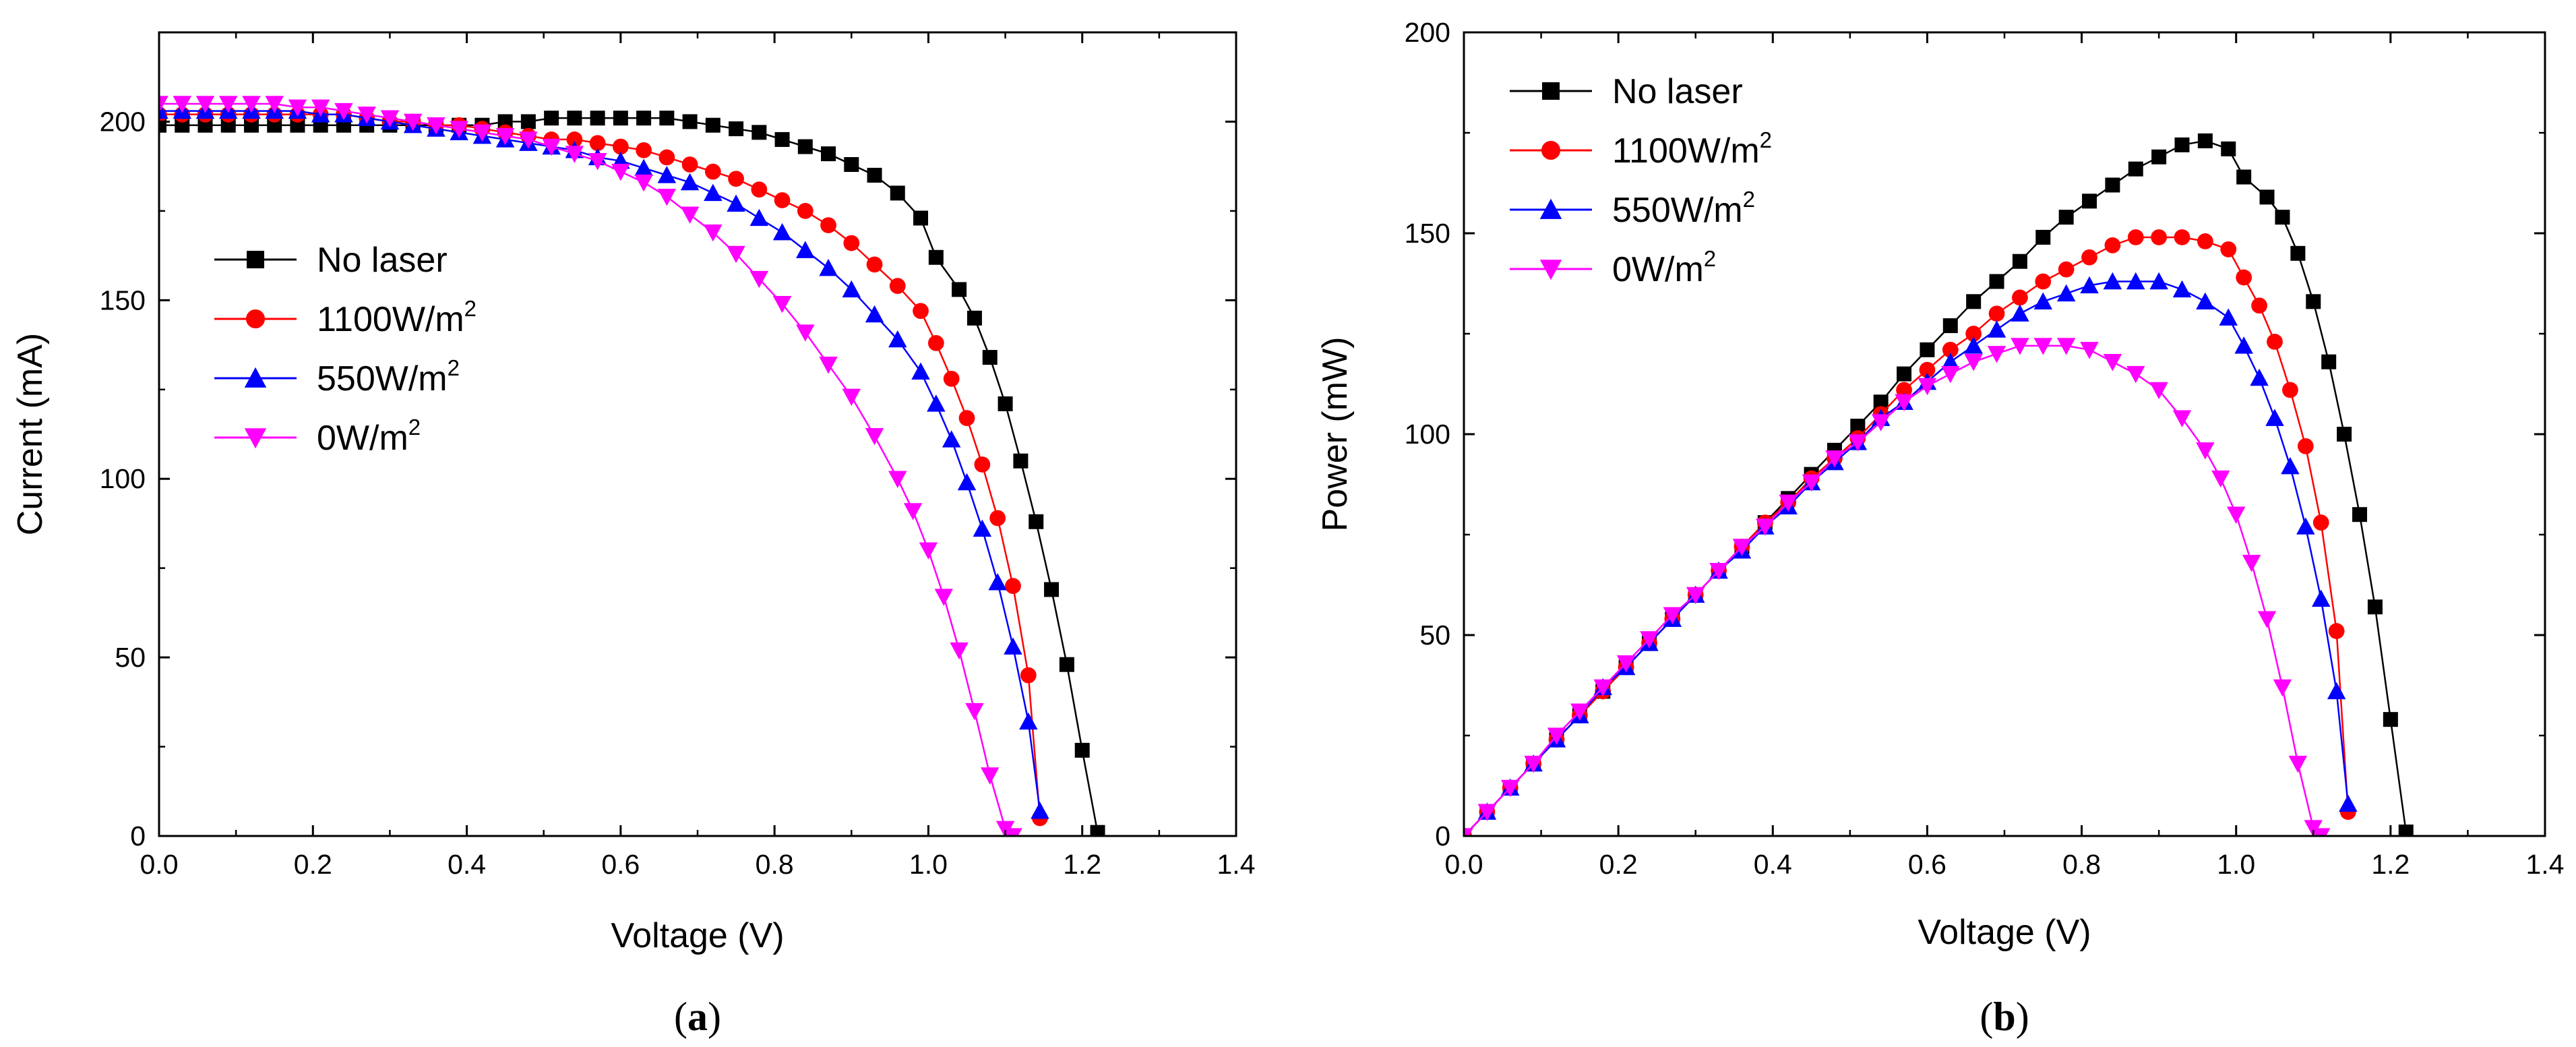  I want to click on x-tick-label-5: 1.0, so click(929, 864).